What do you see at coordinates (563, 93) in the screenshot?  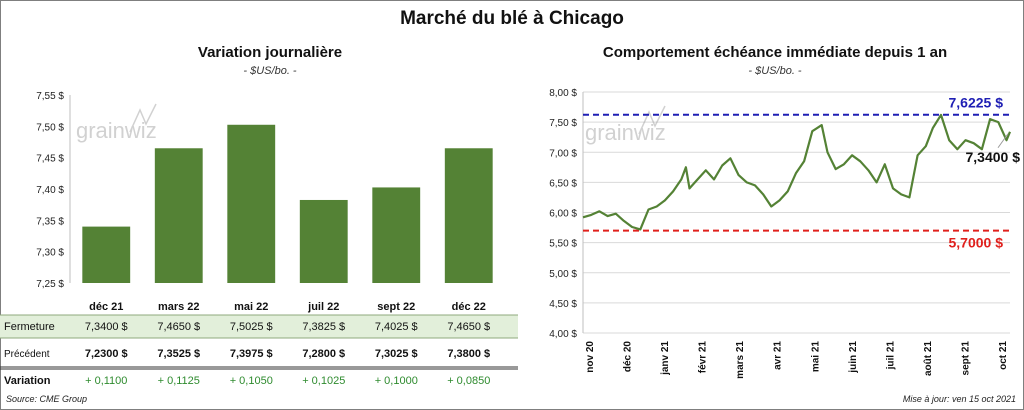 I see `y-tick-label: 8,00 $` at bounding box center [563, 93].